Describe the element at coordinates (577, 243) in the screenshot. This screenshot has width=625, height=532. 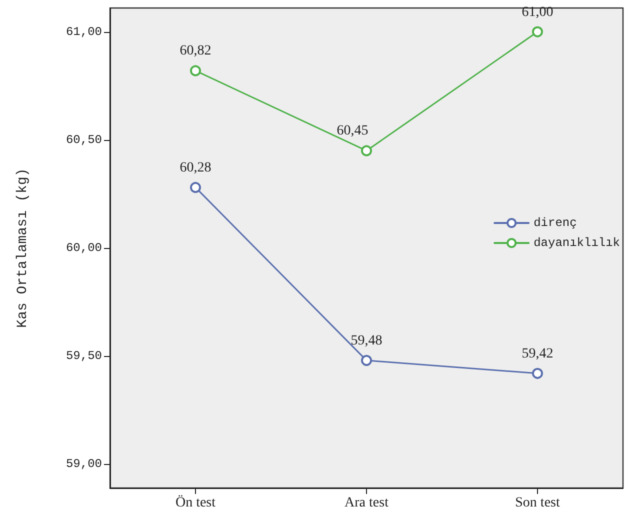
I see `legend-label: dayanıklılık` at that location.